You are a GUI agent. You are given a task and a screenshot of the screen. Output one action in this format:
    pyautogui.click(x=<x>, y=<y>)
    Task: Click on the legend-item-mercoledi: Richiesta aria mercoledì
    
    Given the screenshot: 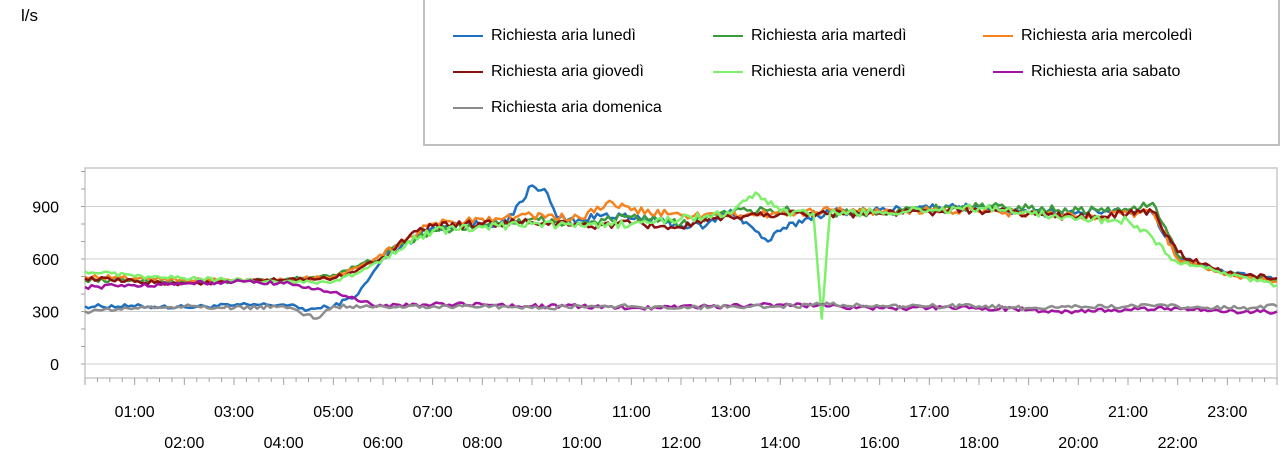 What is the action you would take?
    pyautogui.click(x=1088, y=36)
    